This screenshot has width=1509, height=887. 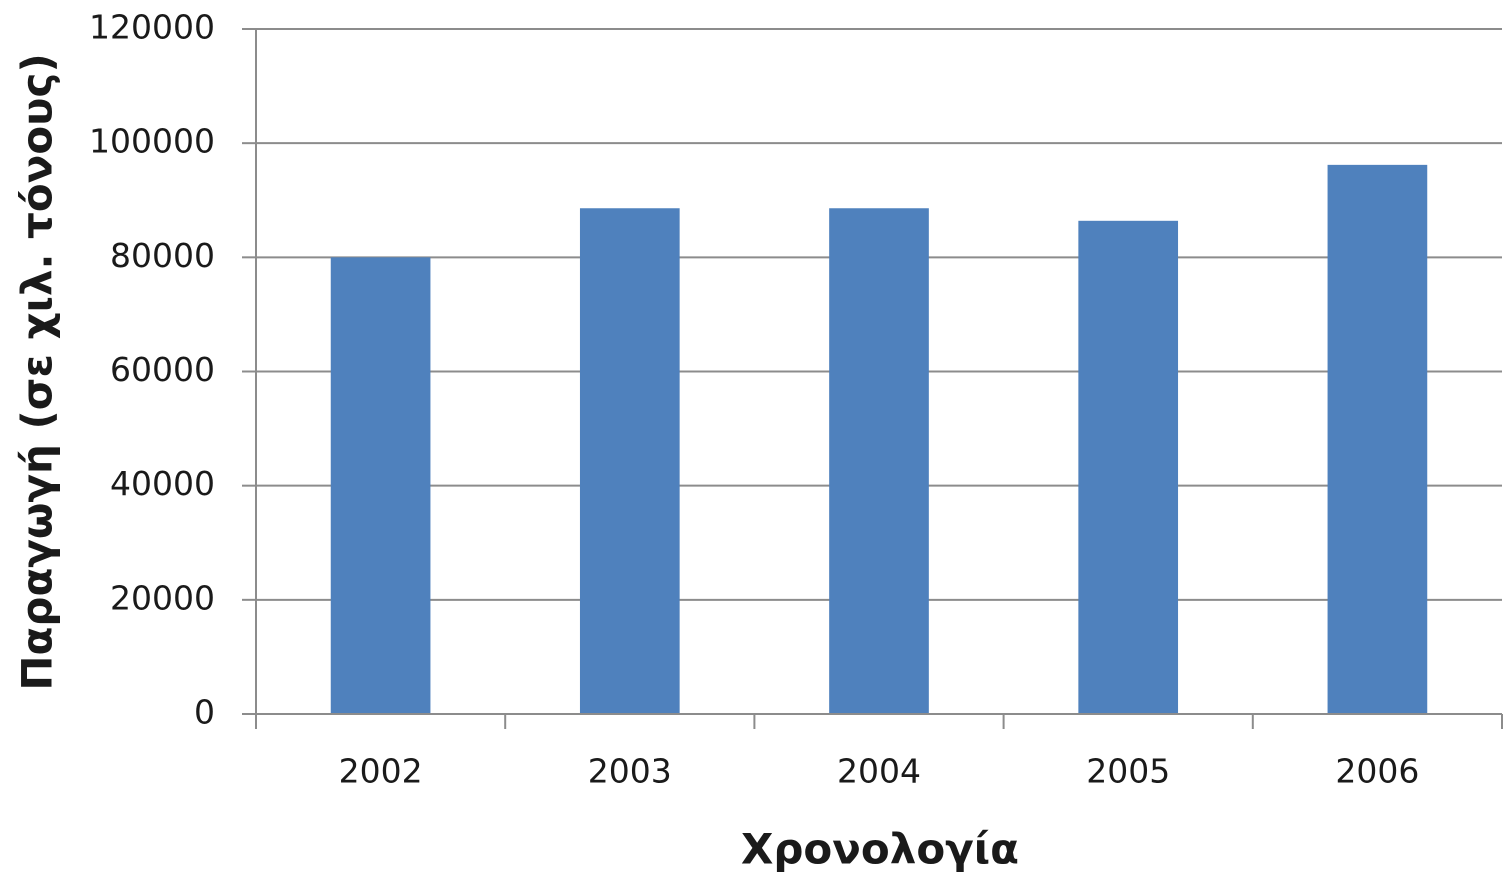 What do you see at coordinates (879, 771) in the screenshot?
I see `x-tick-label: 2004` at bounding box center [879, 771].